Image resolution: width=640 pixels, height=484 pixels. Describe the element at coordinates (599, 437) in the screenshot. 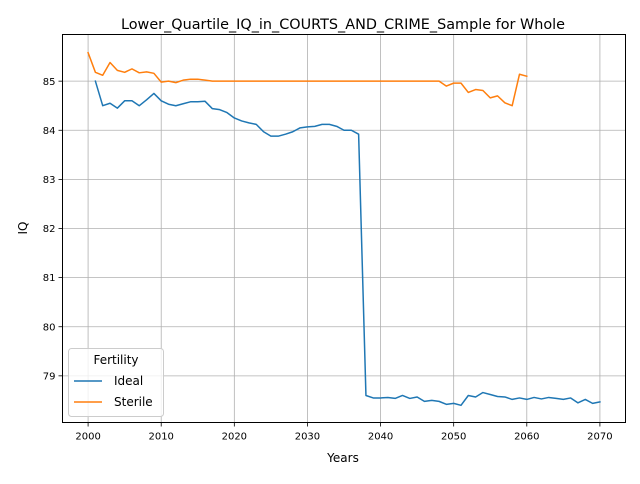

I see `x-tick-label: 2070` at that location.